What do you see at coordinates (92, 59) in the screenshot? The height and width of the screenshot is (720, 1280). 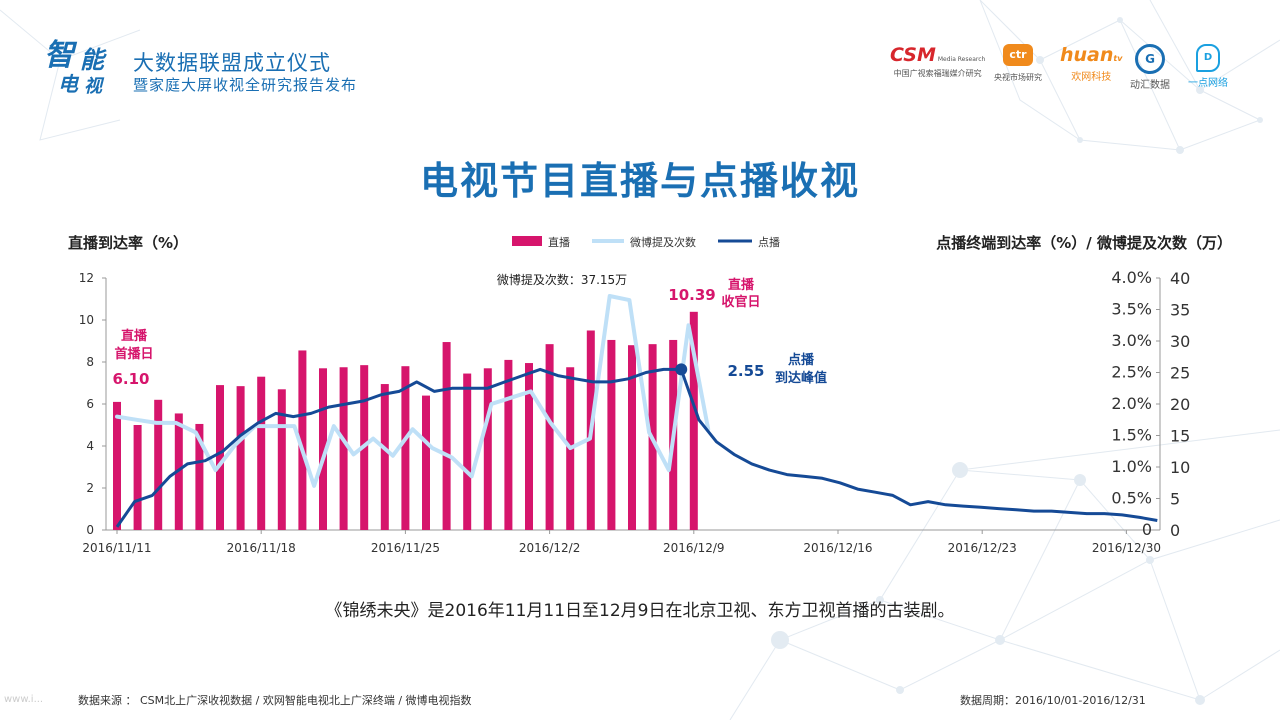 I see `logo-char: 能` at bounding box center [92, 59].